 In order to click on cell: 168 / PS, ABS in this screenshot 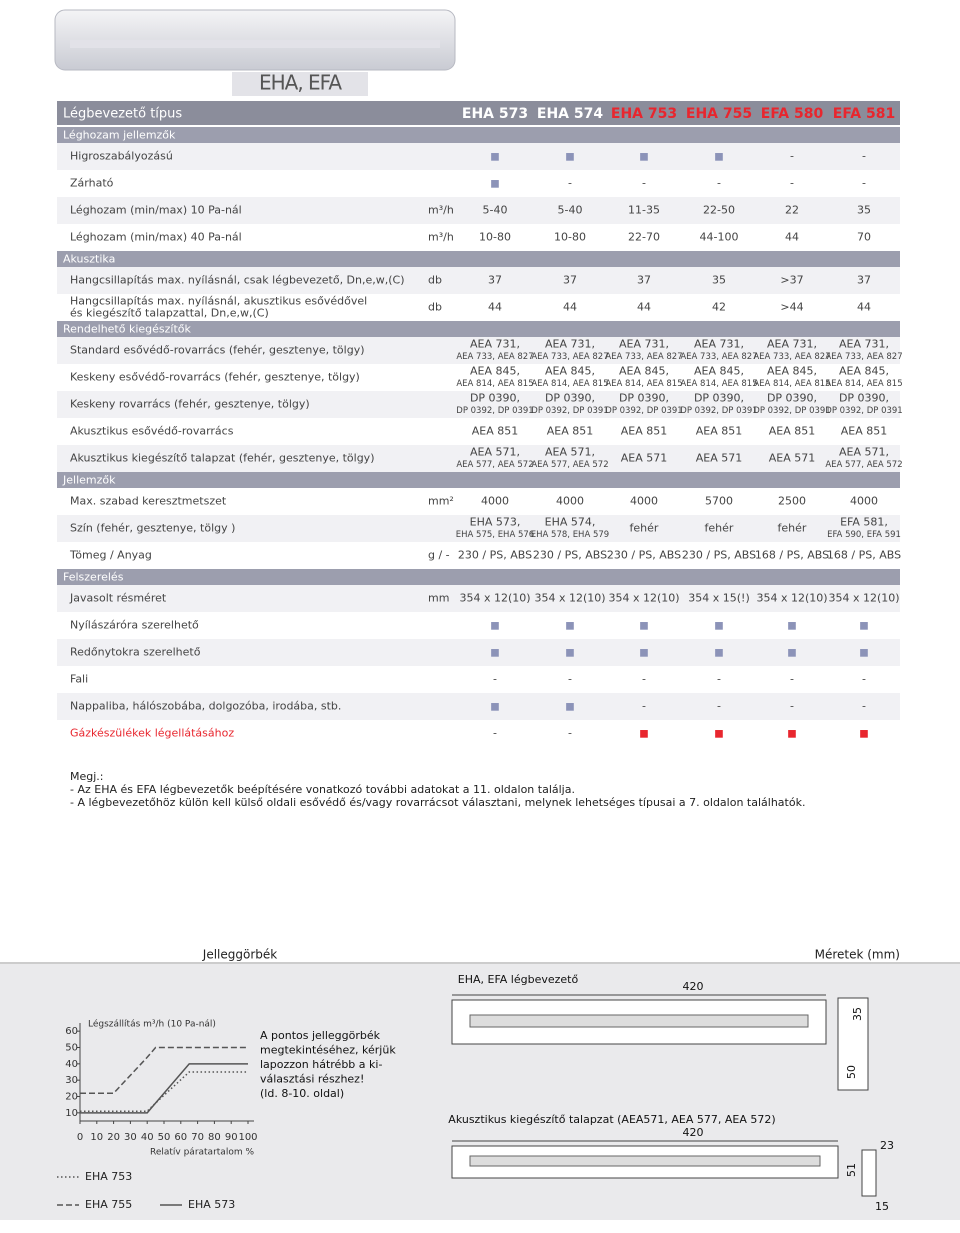, I will do `click(792, 555)`.